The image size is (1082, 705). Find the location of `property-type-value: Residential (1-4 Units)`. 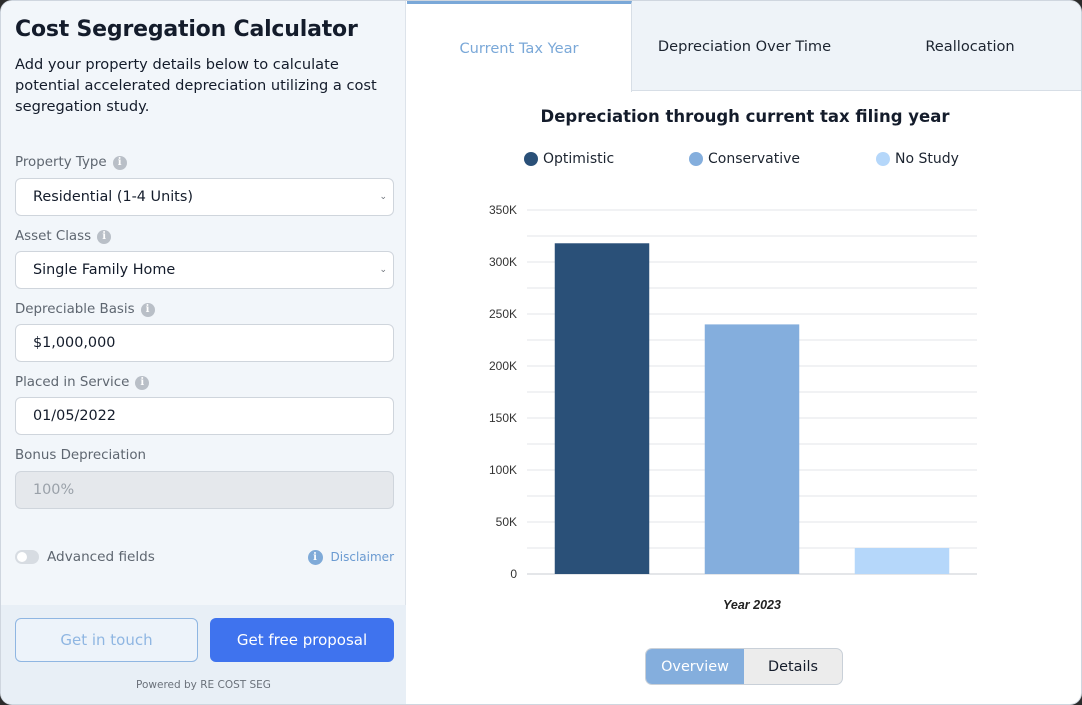

property-type-value: Residential (1-4 Units) is located at coordinates (113, 197).